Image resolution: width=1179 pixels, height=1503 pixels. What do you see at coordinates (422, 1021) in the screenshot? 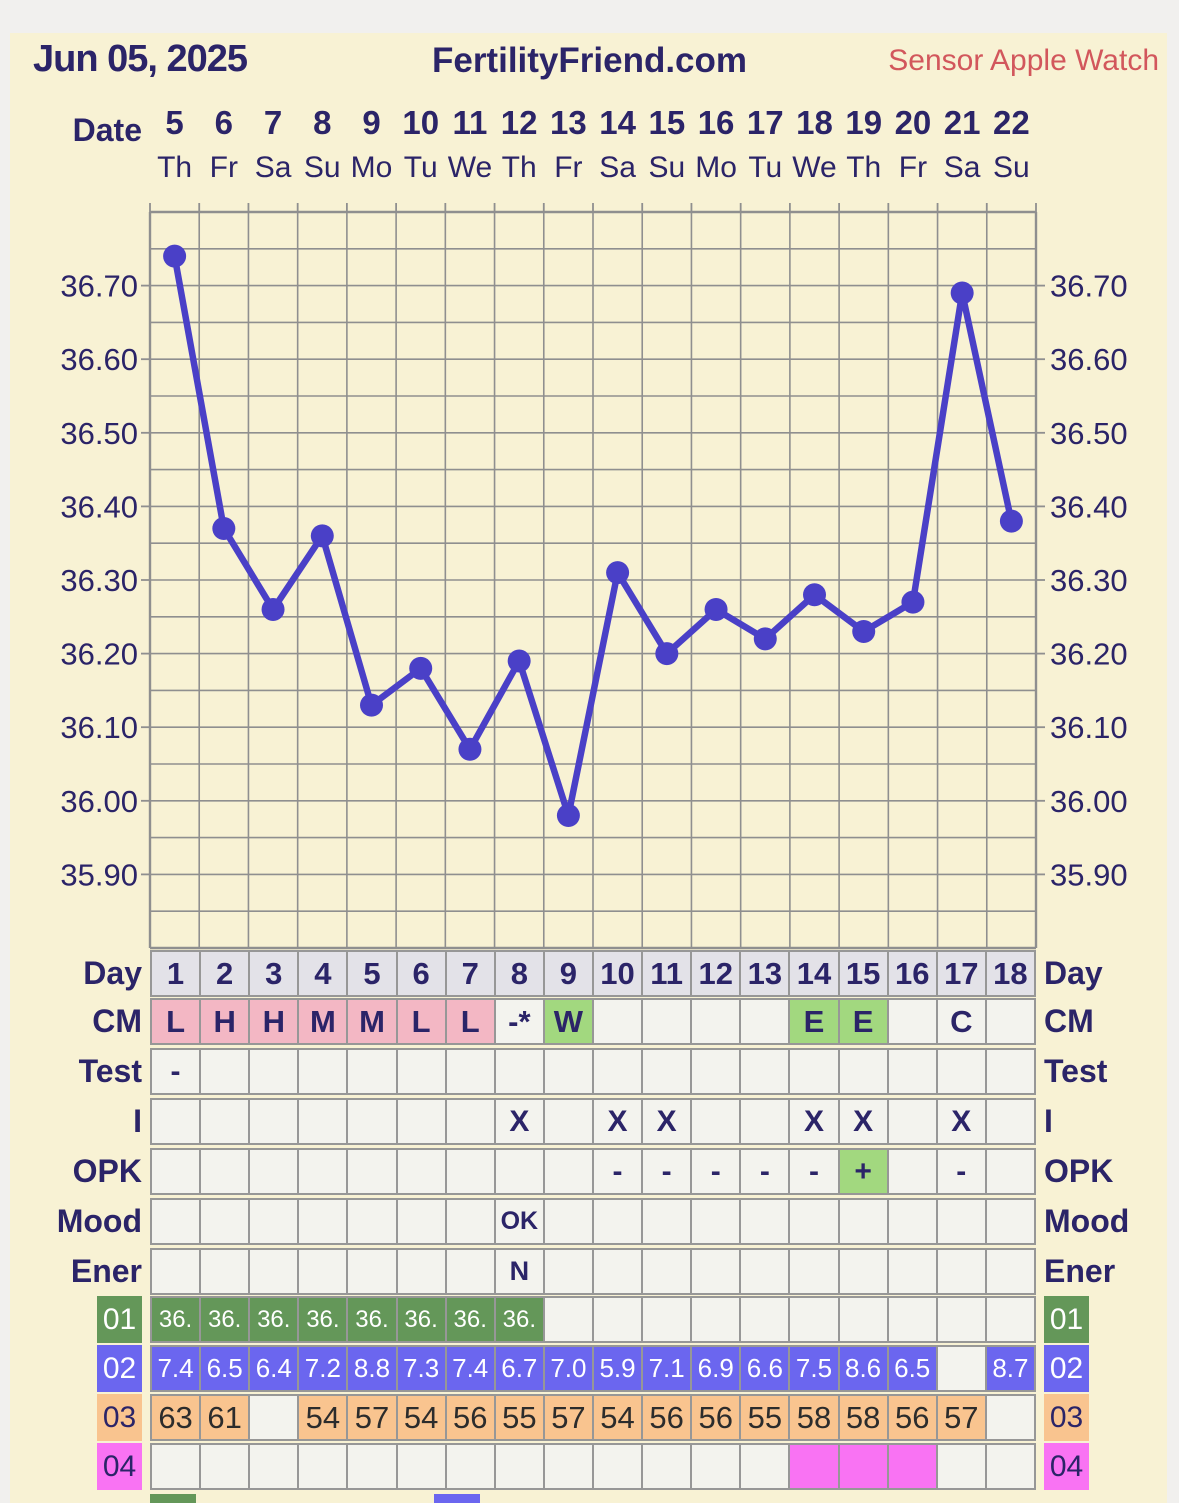
I see `cell-cm-day-6: L` at bounding box center [422, 1021].